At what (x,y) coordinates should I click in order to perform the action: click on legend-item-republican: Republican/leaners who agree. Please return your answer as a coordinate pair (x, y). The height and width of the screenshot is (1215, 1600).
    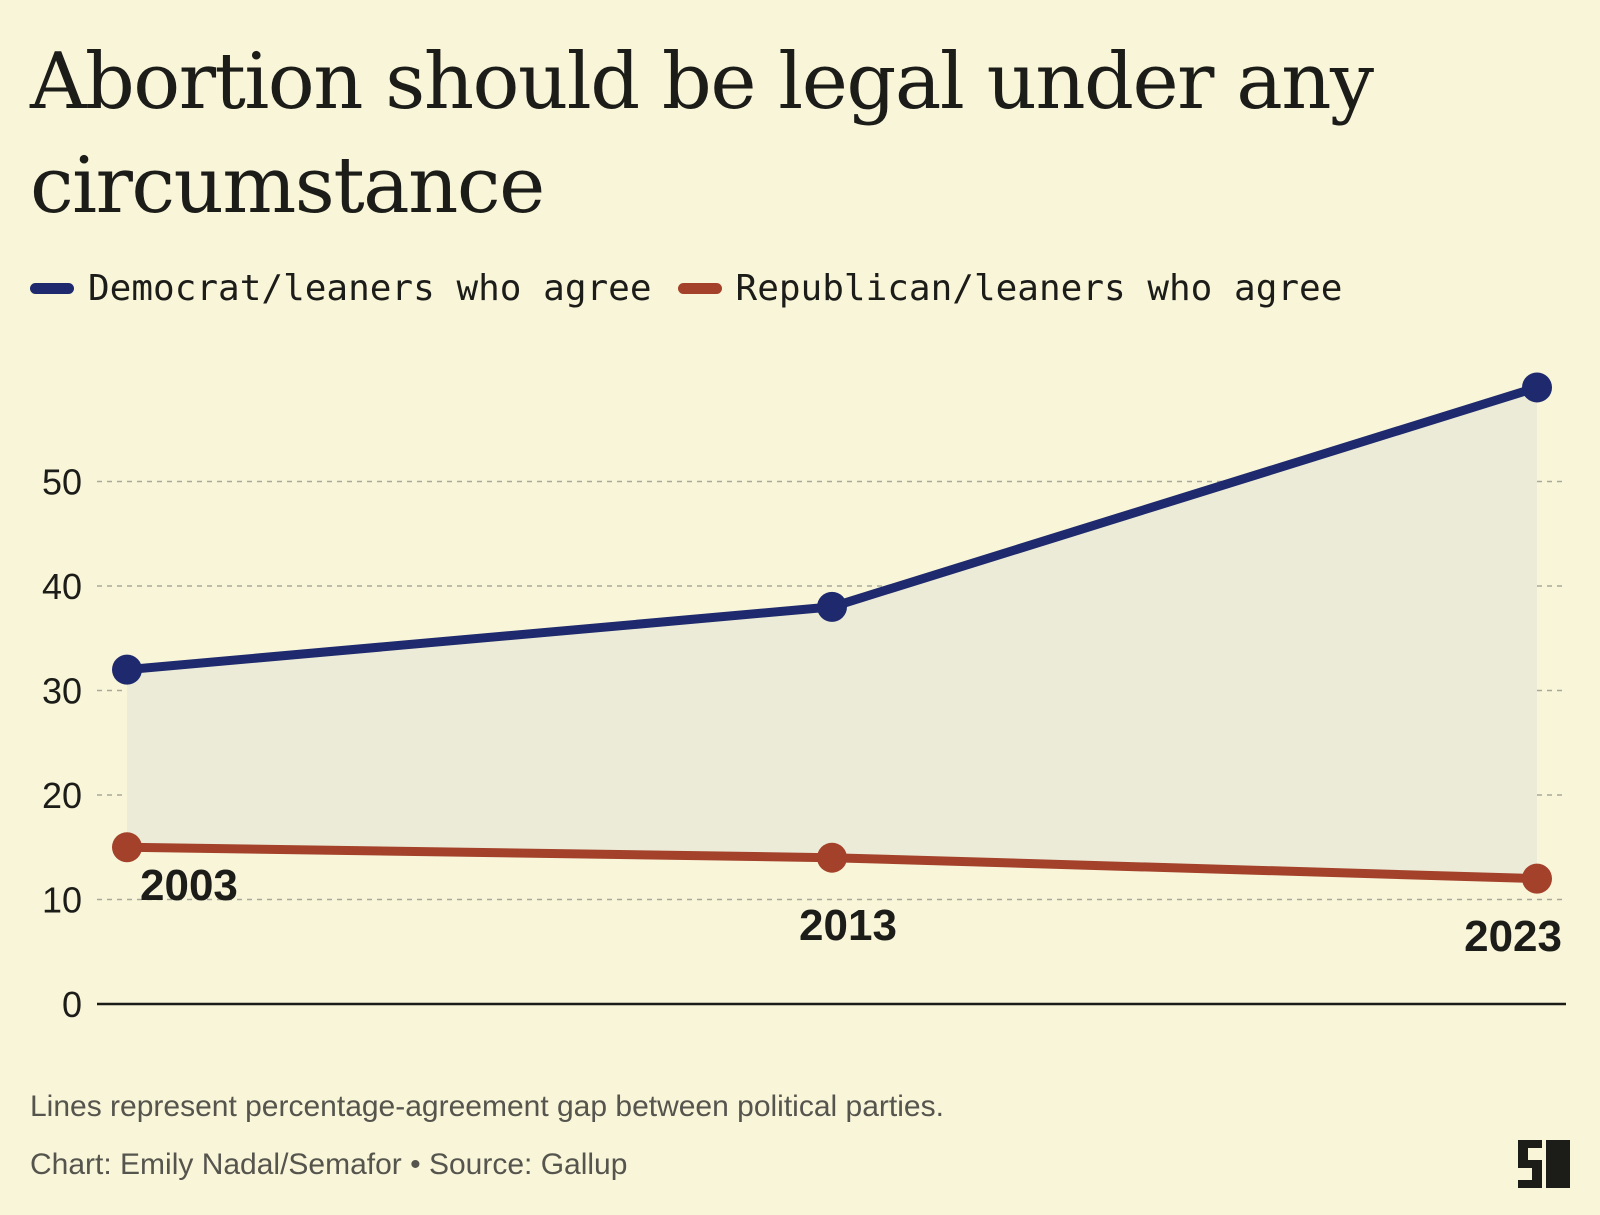
    Looking at the image, I should click on (1010, 288).